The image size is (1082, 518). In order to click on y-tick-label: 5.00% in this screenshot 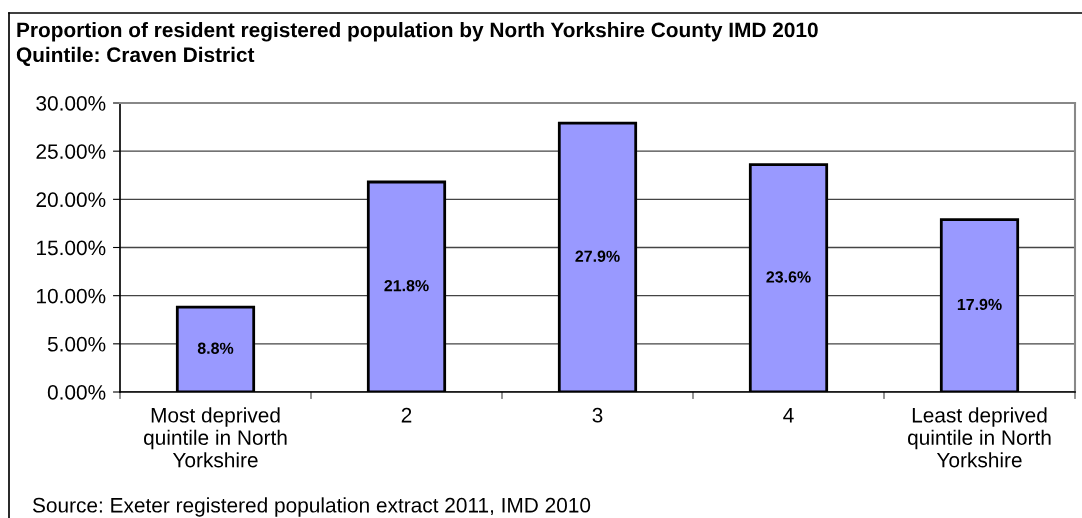, I will do `click(76, 344)`.